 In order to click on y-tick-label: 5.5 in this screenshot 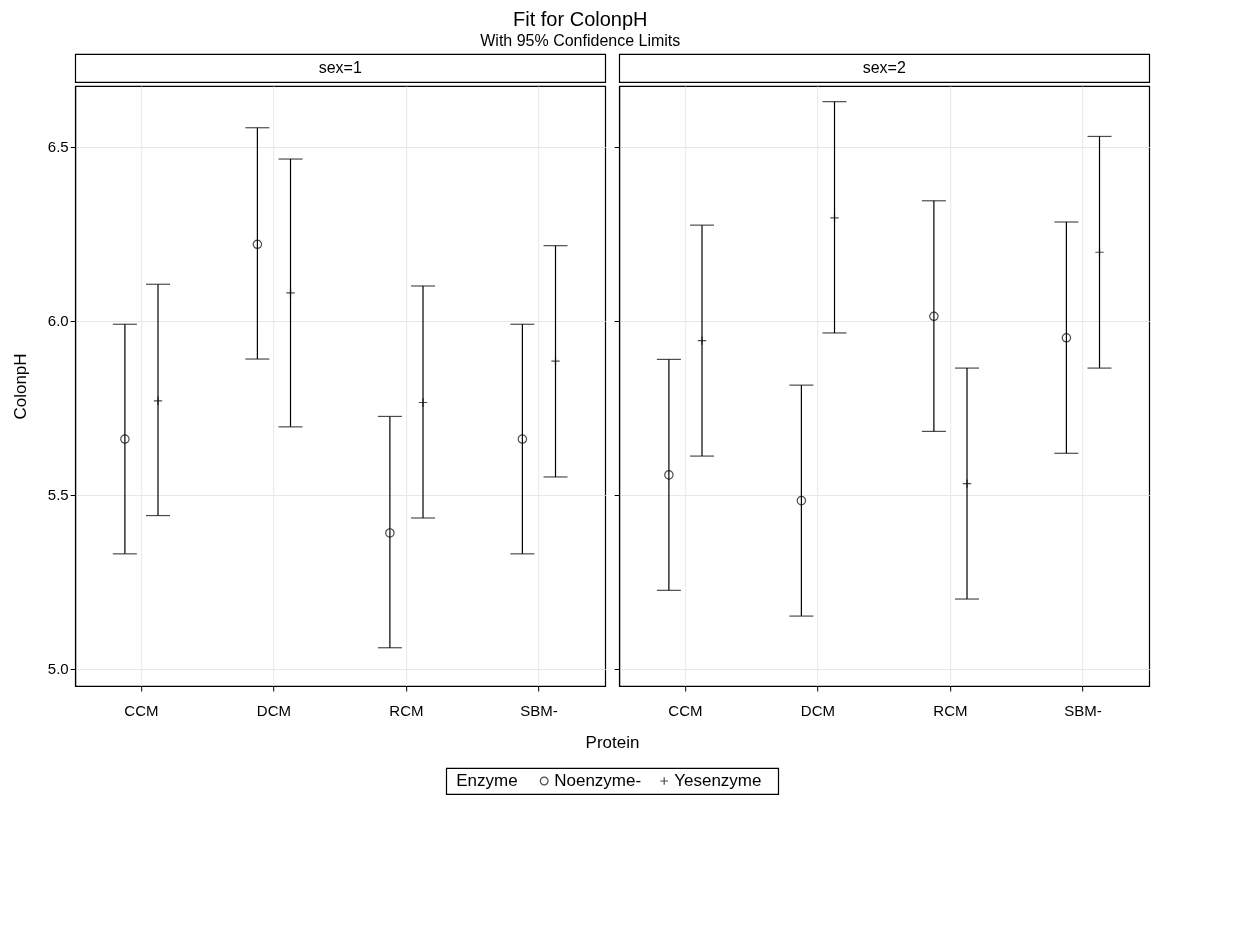, I will do `click(58, 495)`.